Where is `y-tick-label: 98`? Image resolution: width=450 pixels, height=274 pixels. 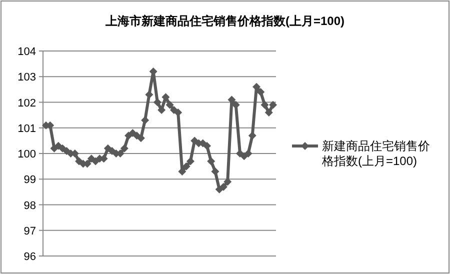 y-tick-label: 98 is located at coordinates (30, 206).